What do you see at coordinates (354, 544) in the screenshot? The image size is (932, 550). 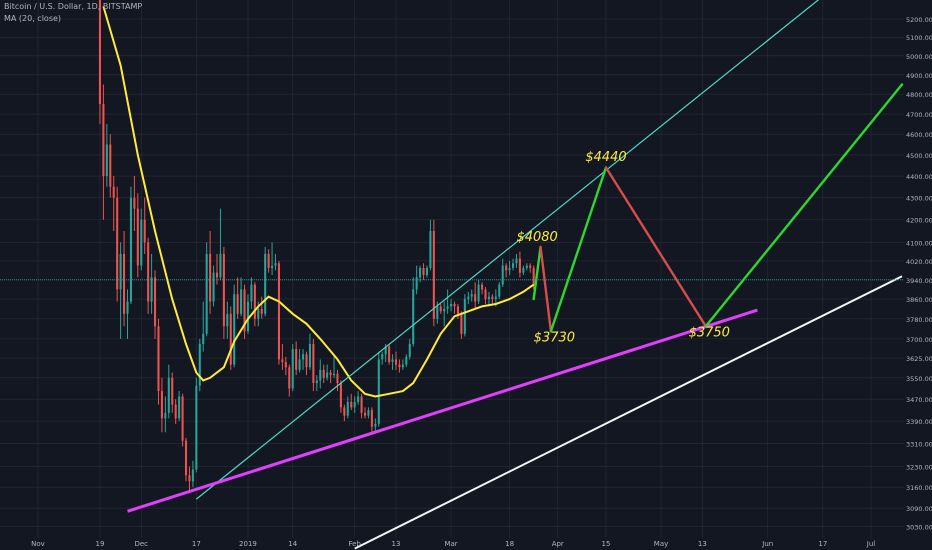 I see `time-tick-label: Feb` at bounding box center [354, 544].